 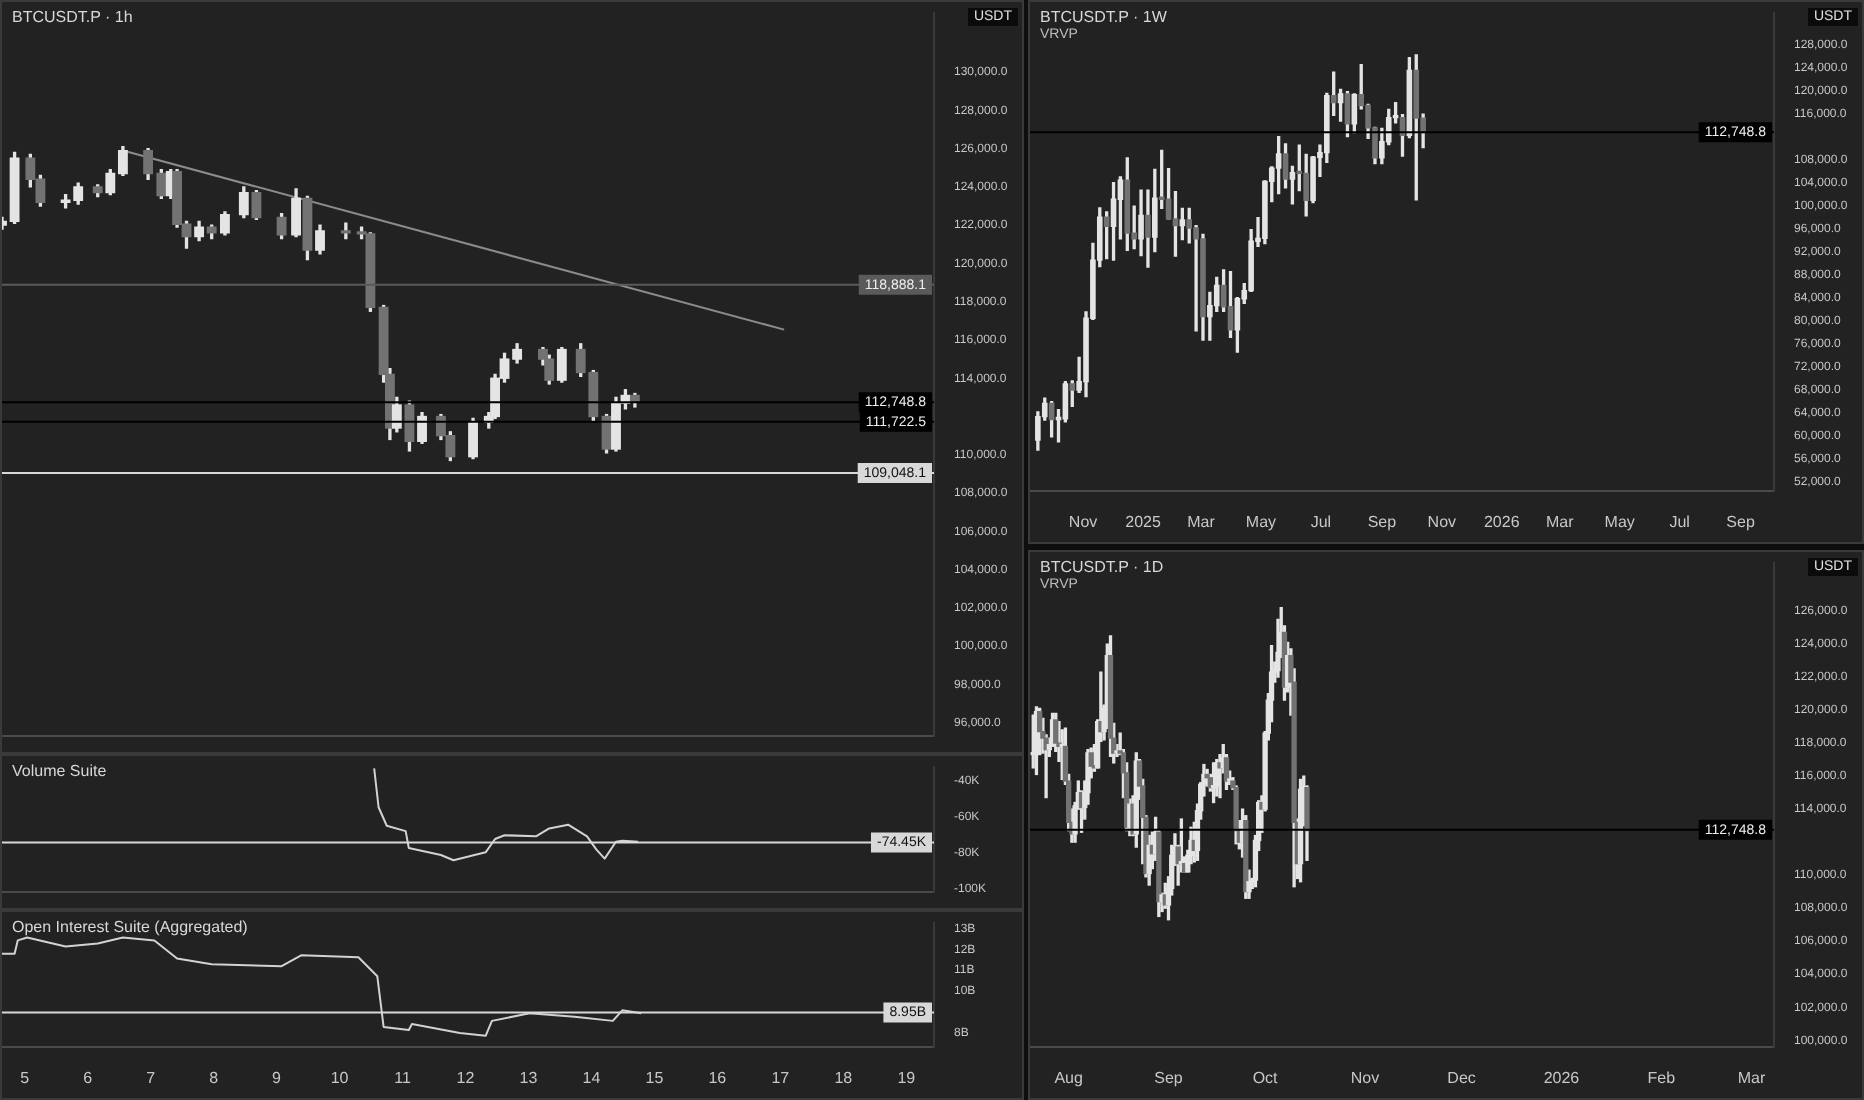 I want to click on x-tick-label: Dec, so click(x=1461, y=1077).